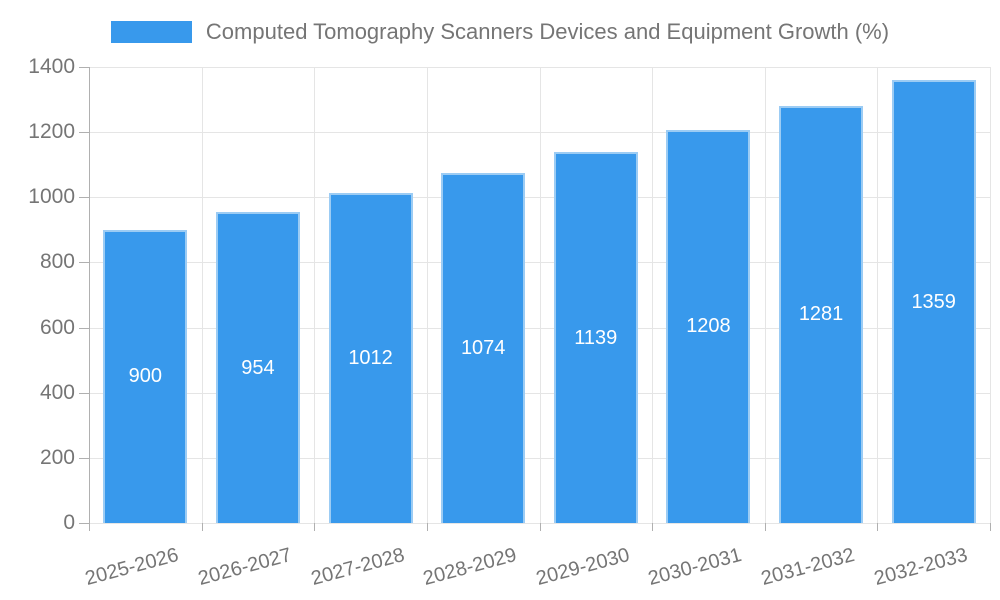 The height and width of the screenshot is (600, 1000). I want to click on bar-value-label: 900, so click(145, 376).